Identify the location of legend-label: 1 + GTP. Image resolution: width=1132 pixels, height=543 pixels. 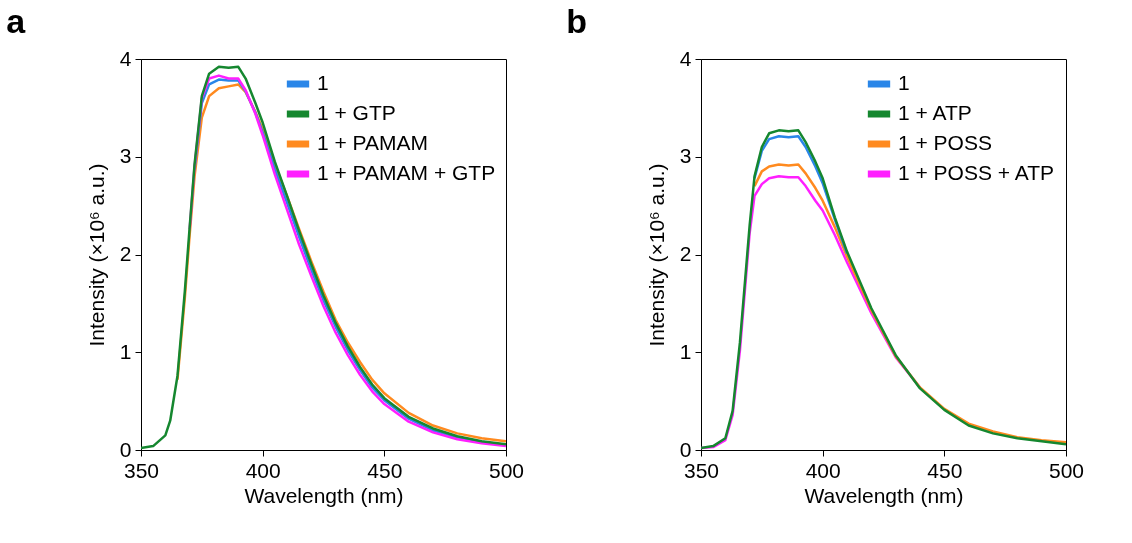
(356, 112).